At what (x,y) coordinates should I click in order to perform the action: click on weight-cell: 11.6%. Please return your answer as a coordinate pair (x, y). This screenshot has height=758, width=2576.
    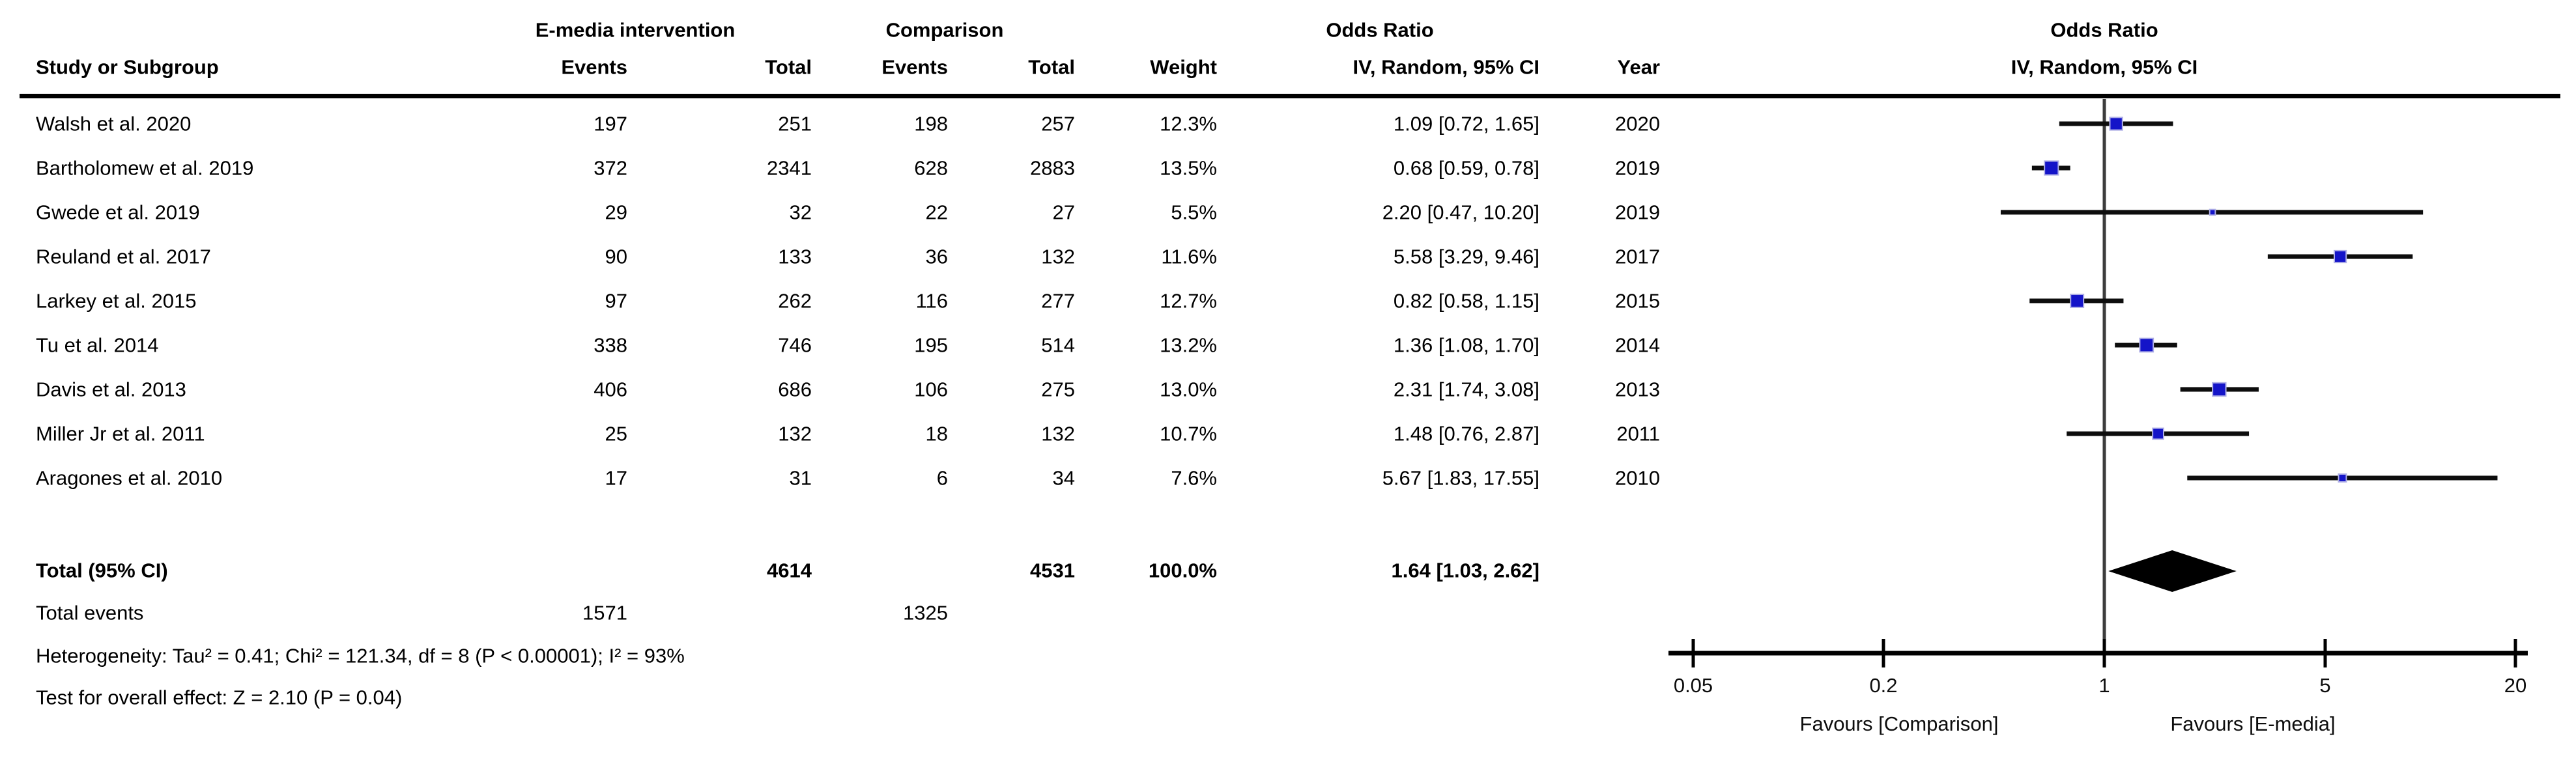
    Looking at the image, I should click on (1189, 256).